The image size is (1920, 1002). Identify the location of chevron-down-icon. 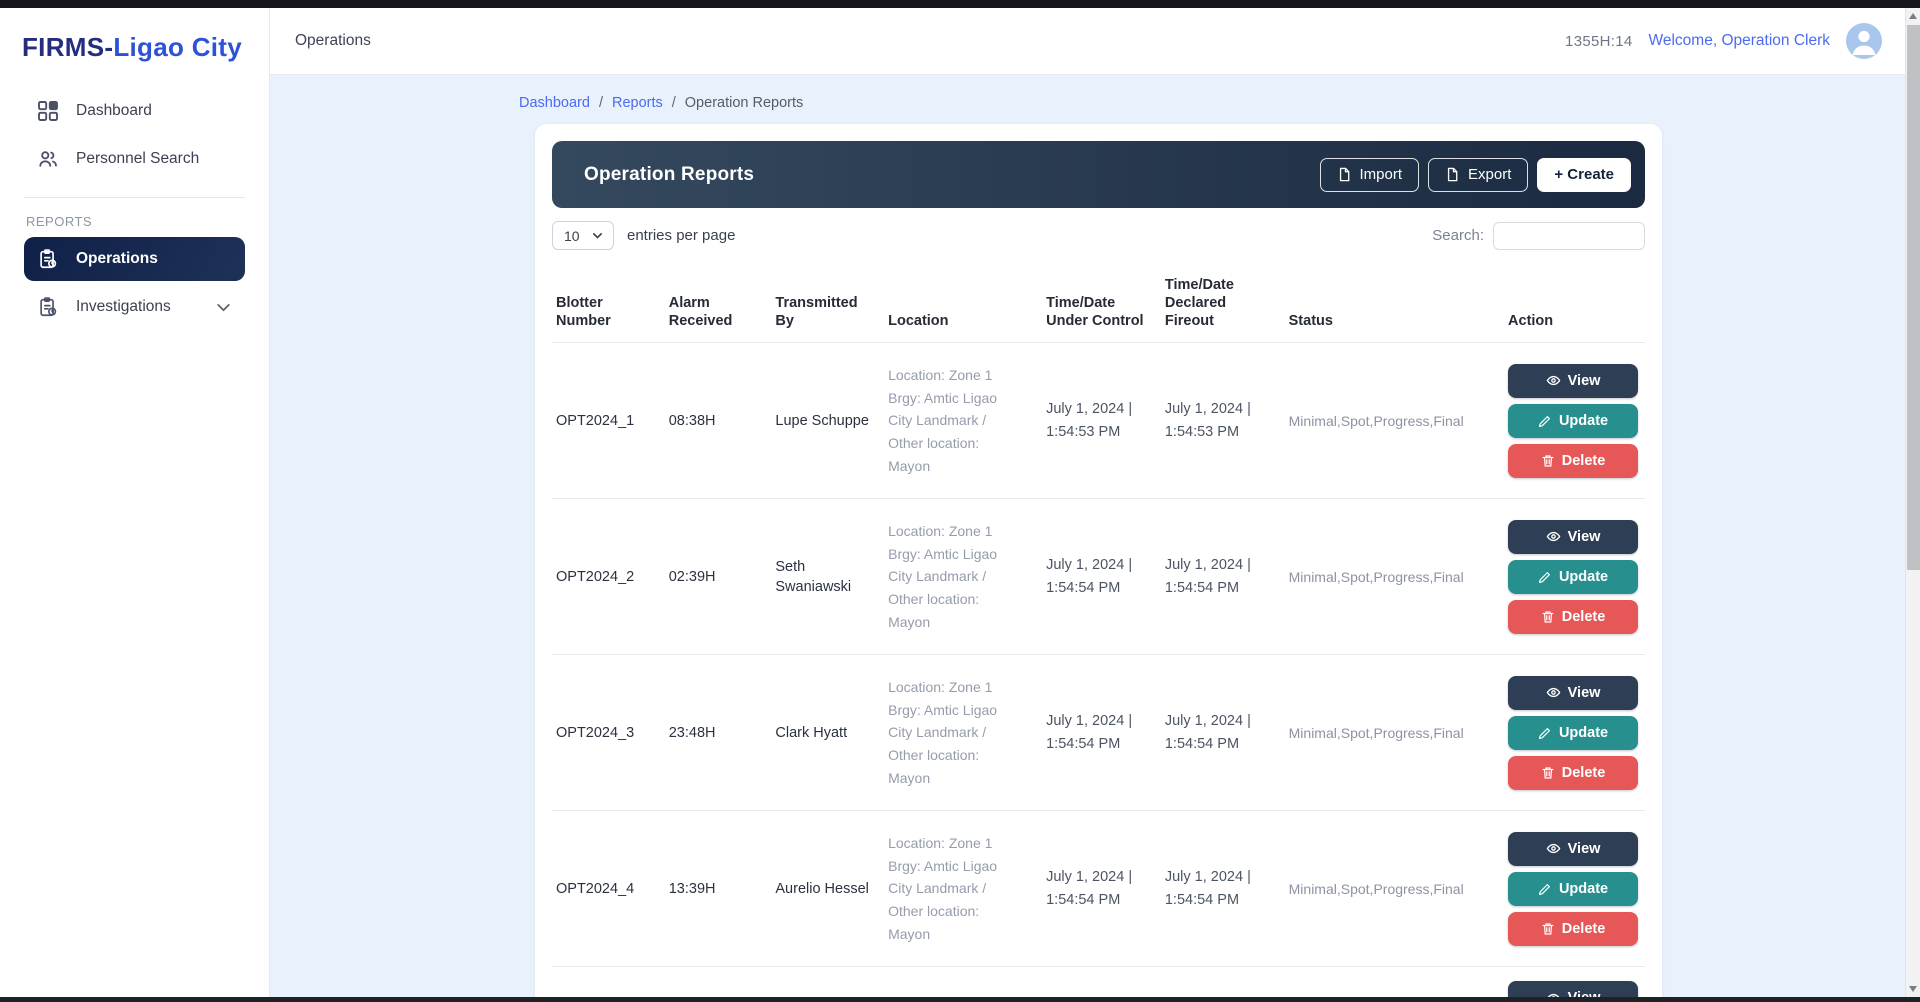
(223, 307).